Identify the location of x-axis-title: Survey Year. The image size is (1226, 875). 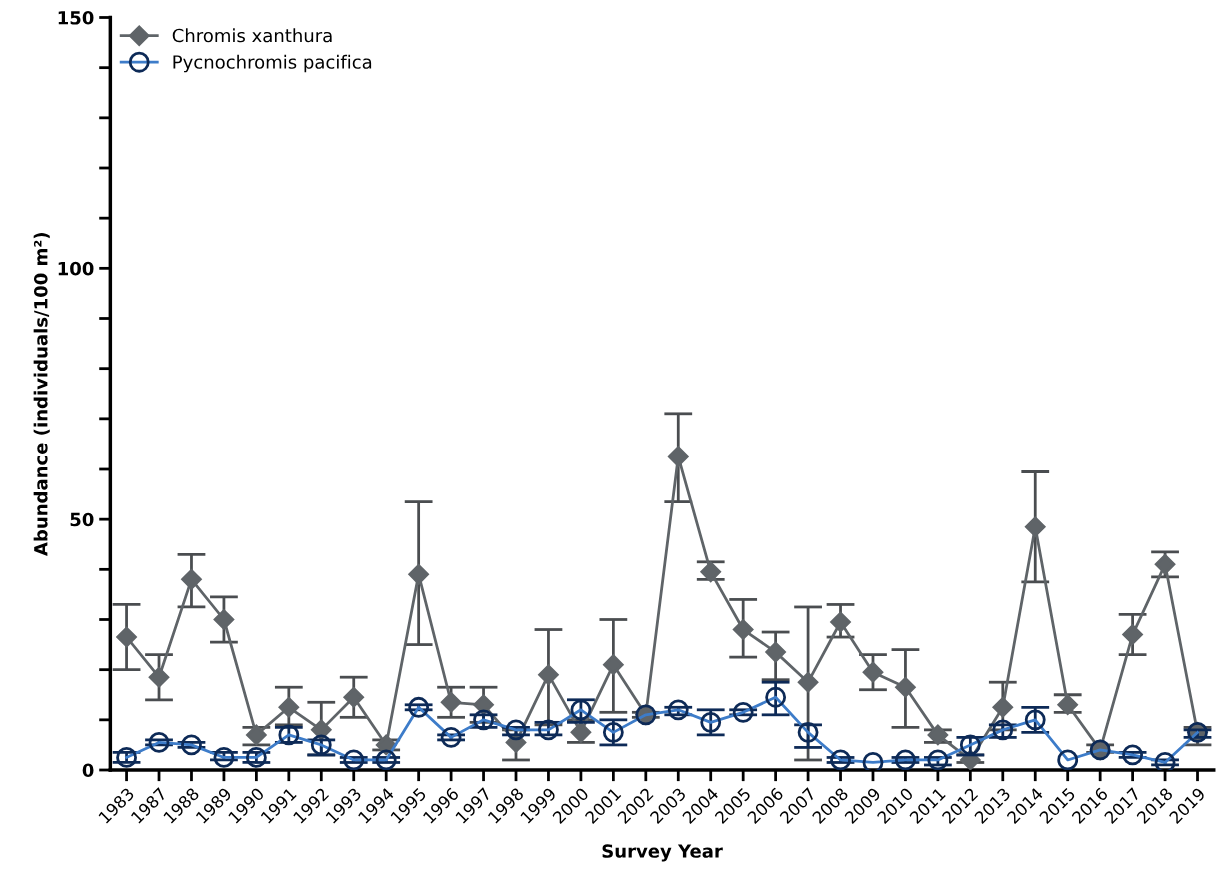
(662, 853).